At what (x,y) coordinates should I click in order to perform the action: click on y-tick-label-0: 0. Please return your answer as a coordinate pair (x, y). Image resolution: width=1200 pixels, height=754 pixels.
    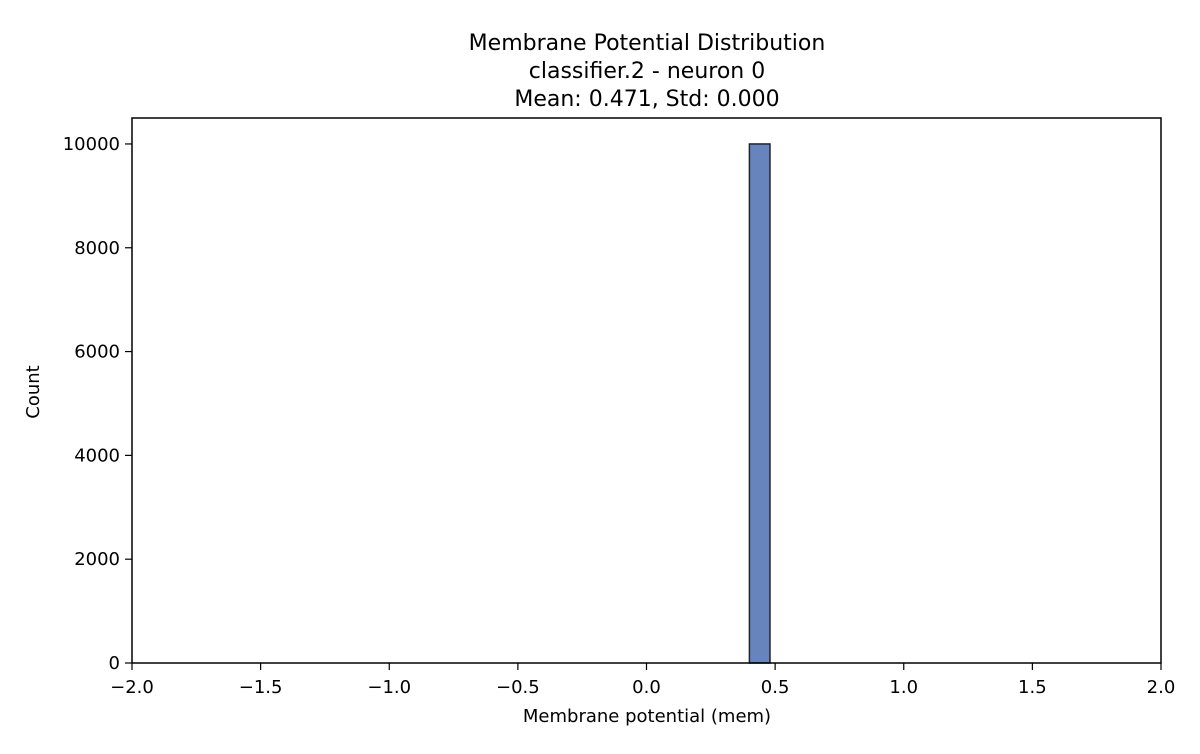
    Looking at the image, I should click on (114, 663).